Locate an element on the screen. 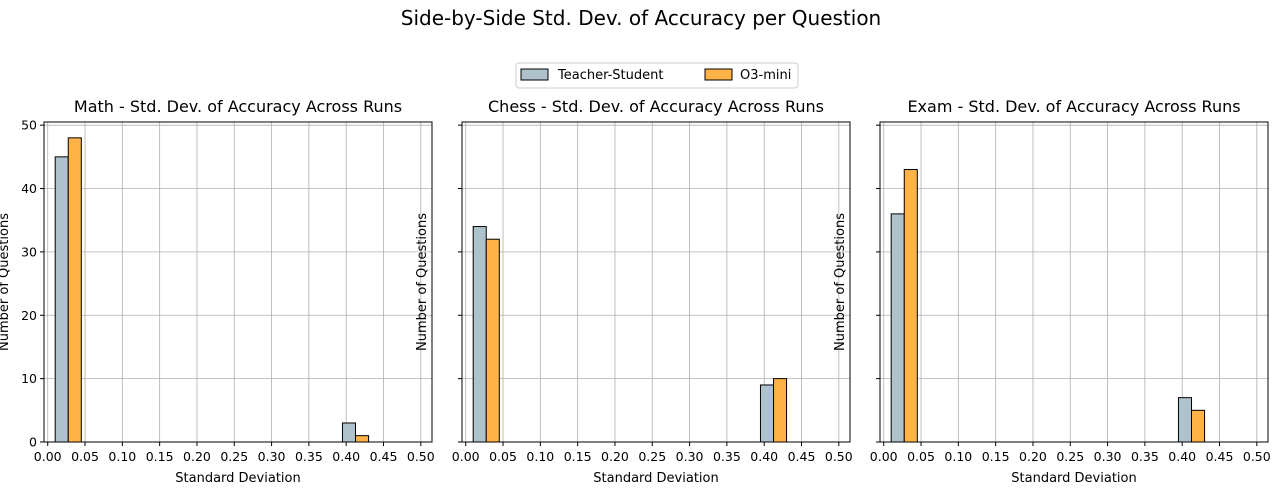  exam-xlabel: Standard Deviation is located at coordinates (1073, 478).